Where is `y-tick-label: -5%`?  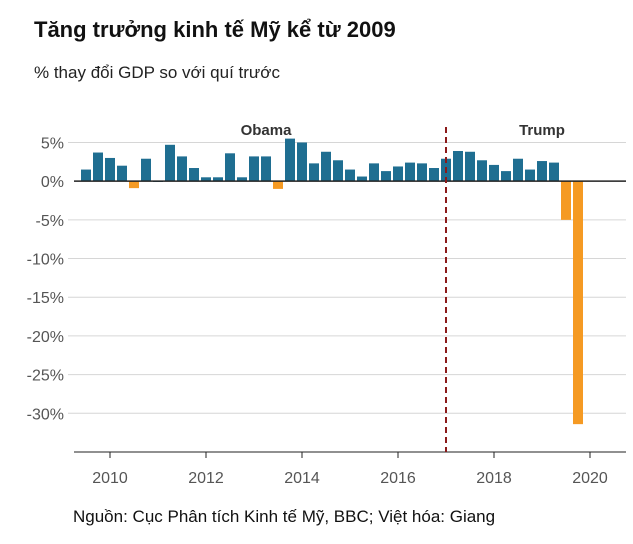
y-tick-label: -5% is located at coordinates (50, 221).